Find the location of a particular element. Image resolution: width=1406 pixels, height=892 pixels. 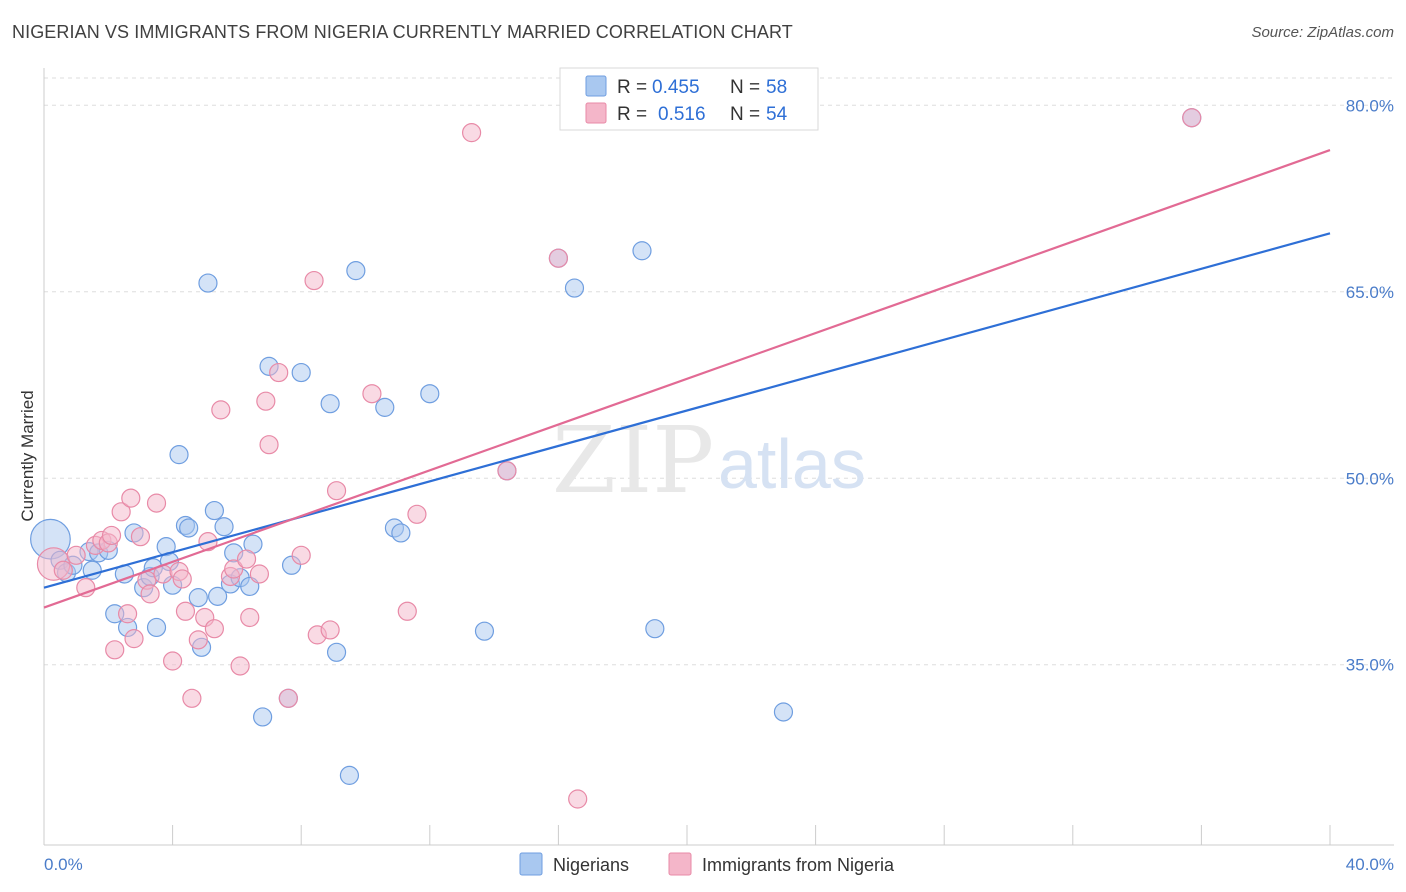

y-tick-label-35: 35.0% is located at coordinates (1370, 665).